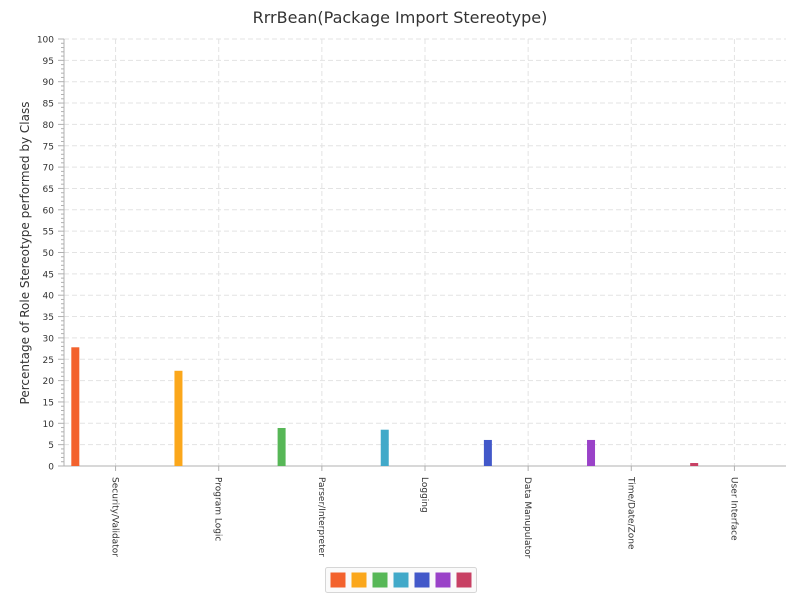  I want to click on y-tick-label: 65, so click(48, 190).